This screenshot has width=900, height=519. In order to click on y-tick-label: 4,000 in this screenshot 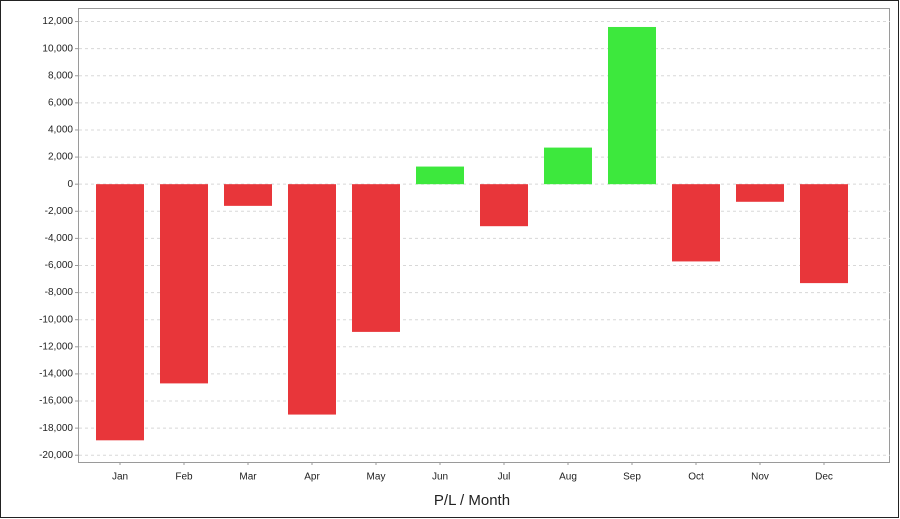, I will do `click(60, 130)`.